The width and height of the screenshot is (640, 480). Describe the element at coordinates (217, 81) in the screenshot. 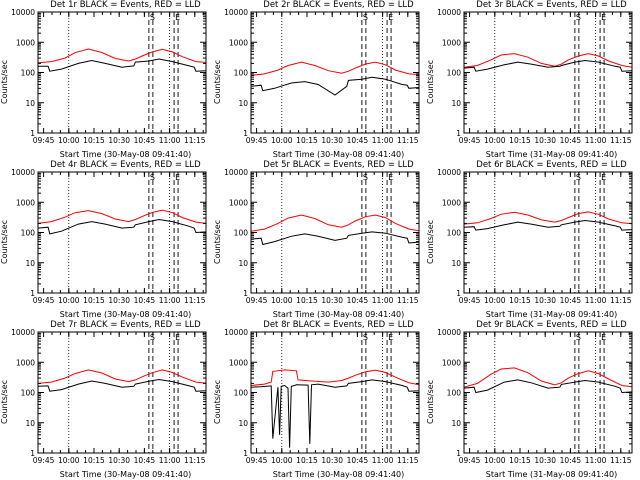

I see `y-axis-label: Counts/sec` at that location.